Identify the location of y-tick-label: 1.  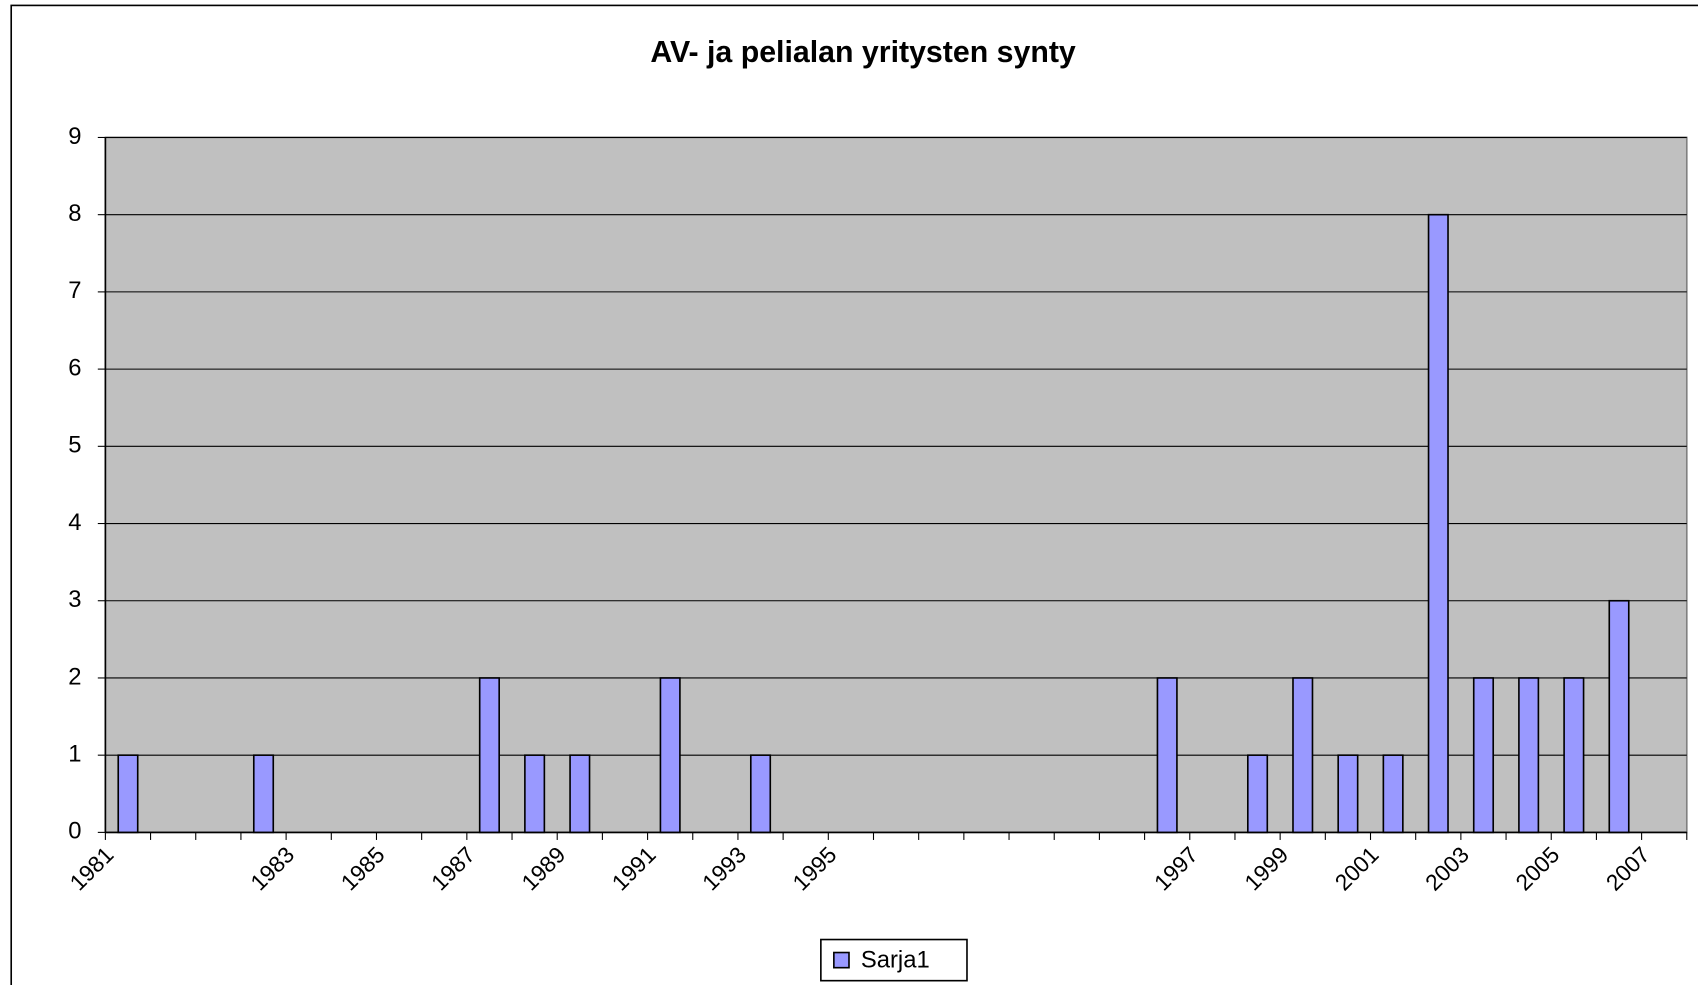
(74, 753).